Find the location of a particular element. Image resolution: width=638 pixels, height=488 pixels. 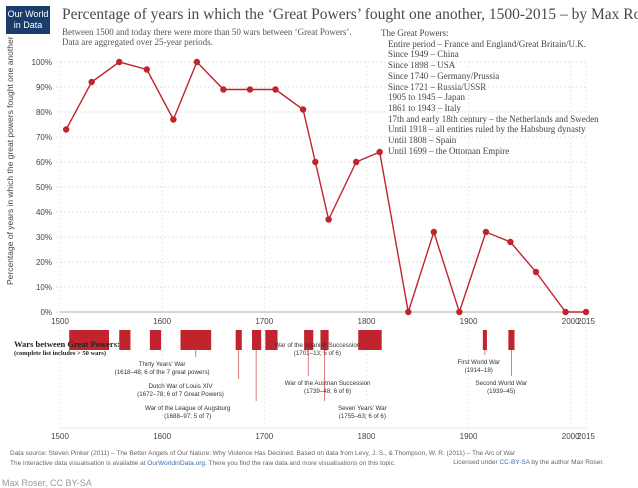

war-label-detail: (1672–78; 6 of 7 Great Powers) is located at coordinates (180, 394).